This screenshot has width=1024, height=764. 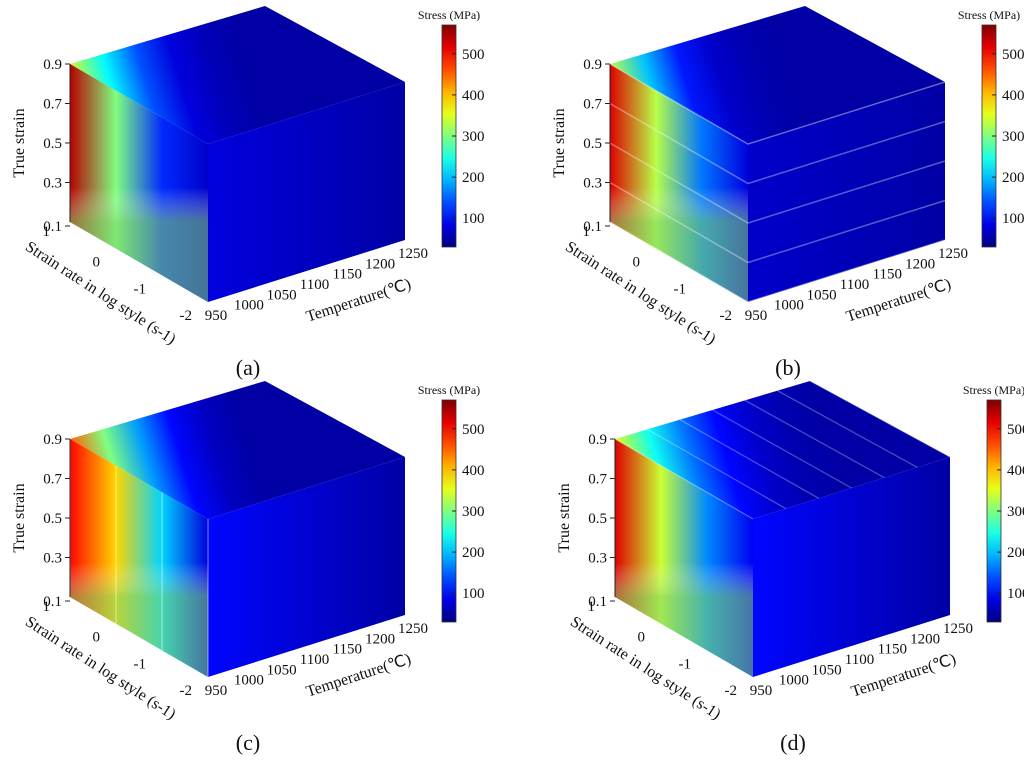 I want to click on panel-label: (a), so click(x=248, y=367).